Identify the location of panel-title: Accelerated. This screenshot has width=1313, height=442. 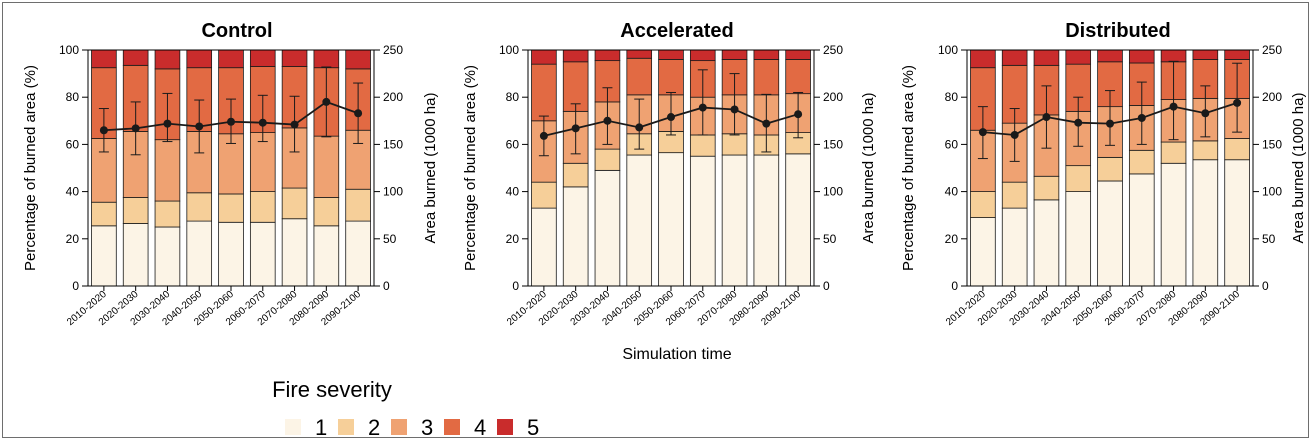
(676, 31).